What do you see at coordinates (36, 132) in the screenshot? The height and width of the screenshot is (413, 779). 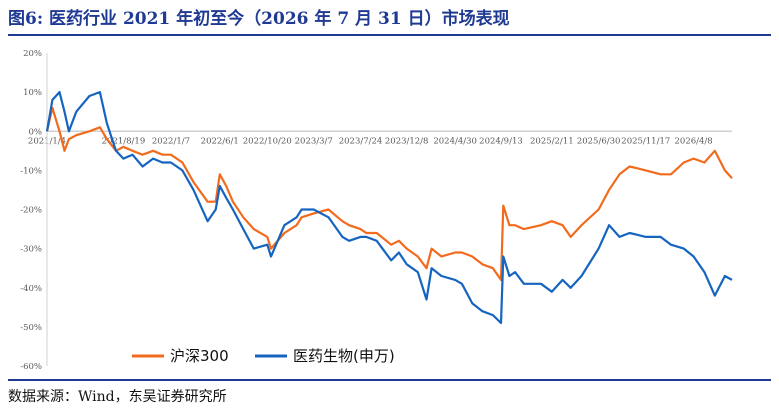 I see `y-tick-label: 0%` at bounding box center [36, 132].